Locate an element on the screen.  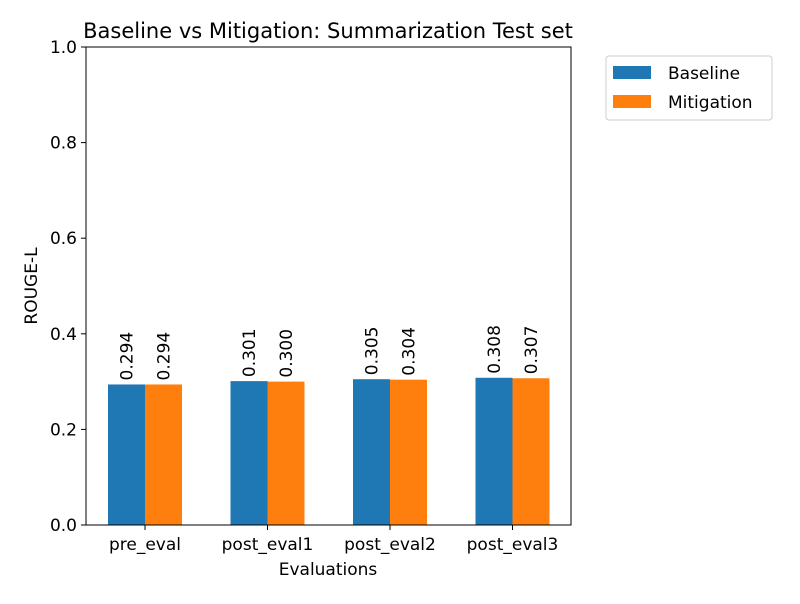
bar-mitigation-post-eval2 is located at coordinates (408, 452).